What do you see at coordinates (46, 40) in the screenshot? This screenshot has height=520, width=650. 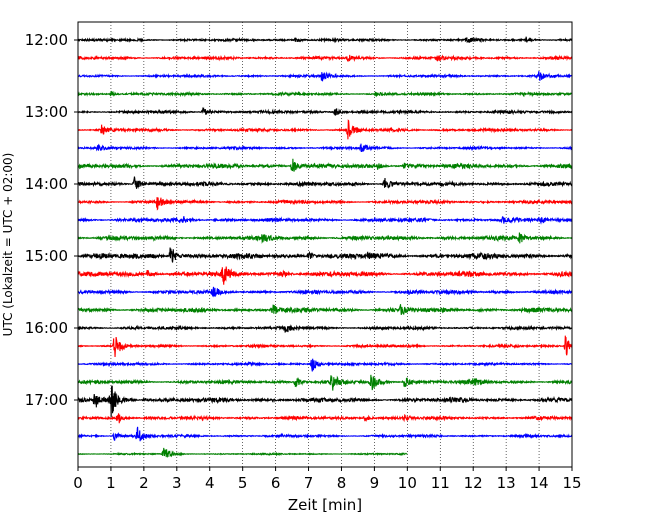 I see `y-tick-label: 12:00` at bounding box center [46, 40].